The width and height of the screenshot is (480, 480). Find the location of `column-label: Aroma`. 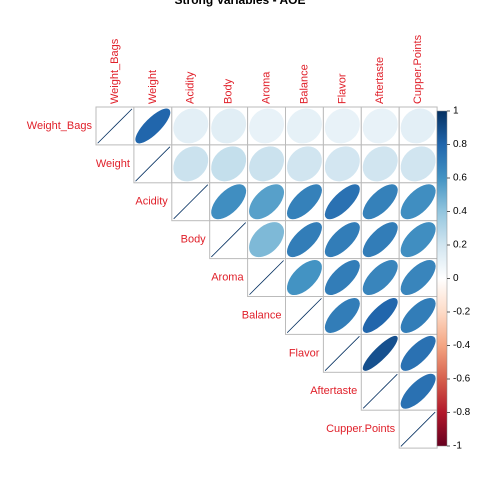

column-label: Aroma is located at coordinates (266, 87).